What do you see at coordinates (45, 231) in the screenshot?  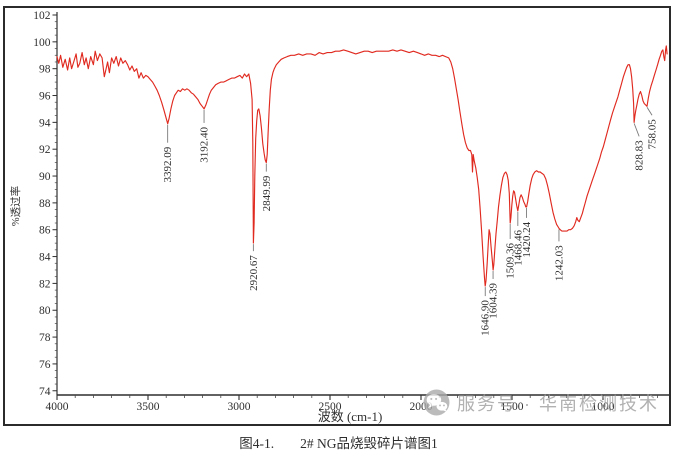 I see `y-tick-label: 86` at bounding box center [45, 231].